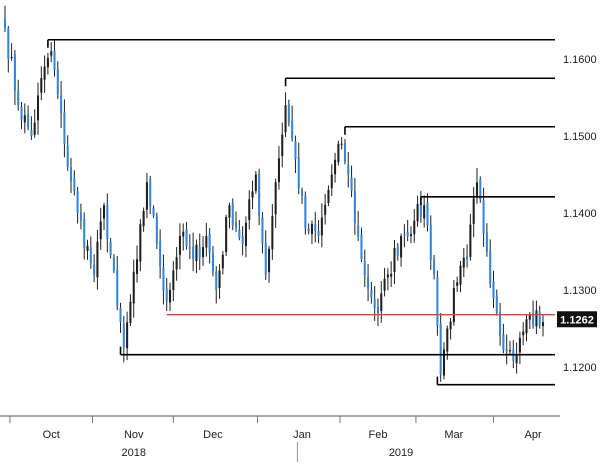  I want to click on y-tick-label: 1.1500, so click(580, 137).